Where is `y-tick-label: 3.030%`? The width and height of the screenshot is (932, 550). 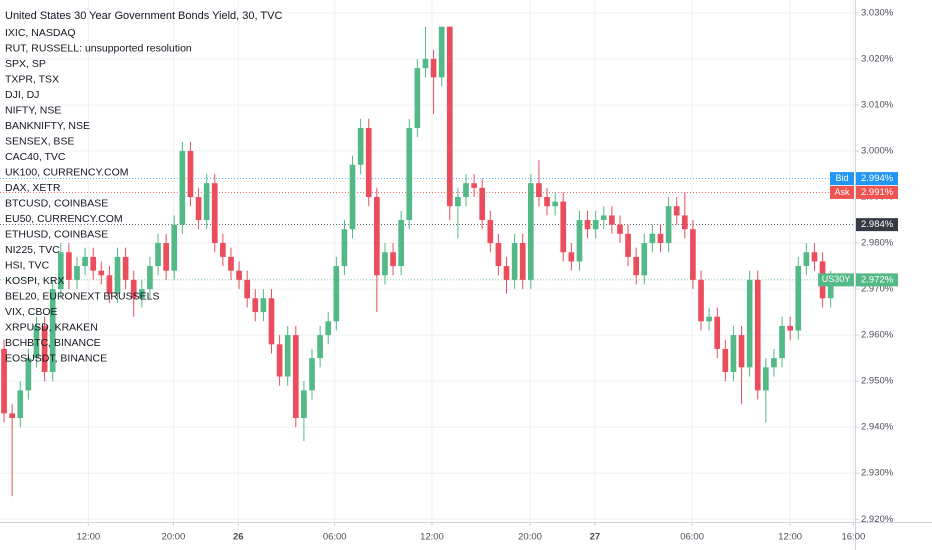 y-tick-label: 3.030% is located at coordinates (877, 12).